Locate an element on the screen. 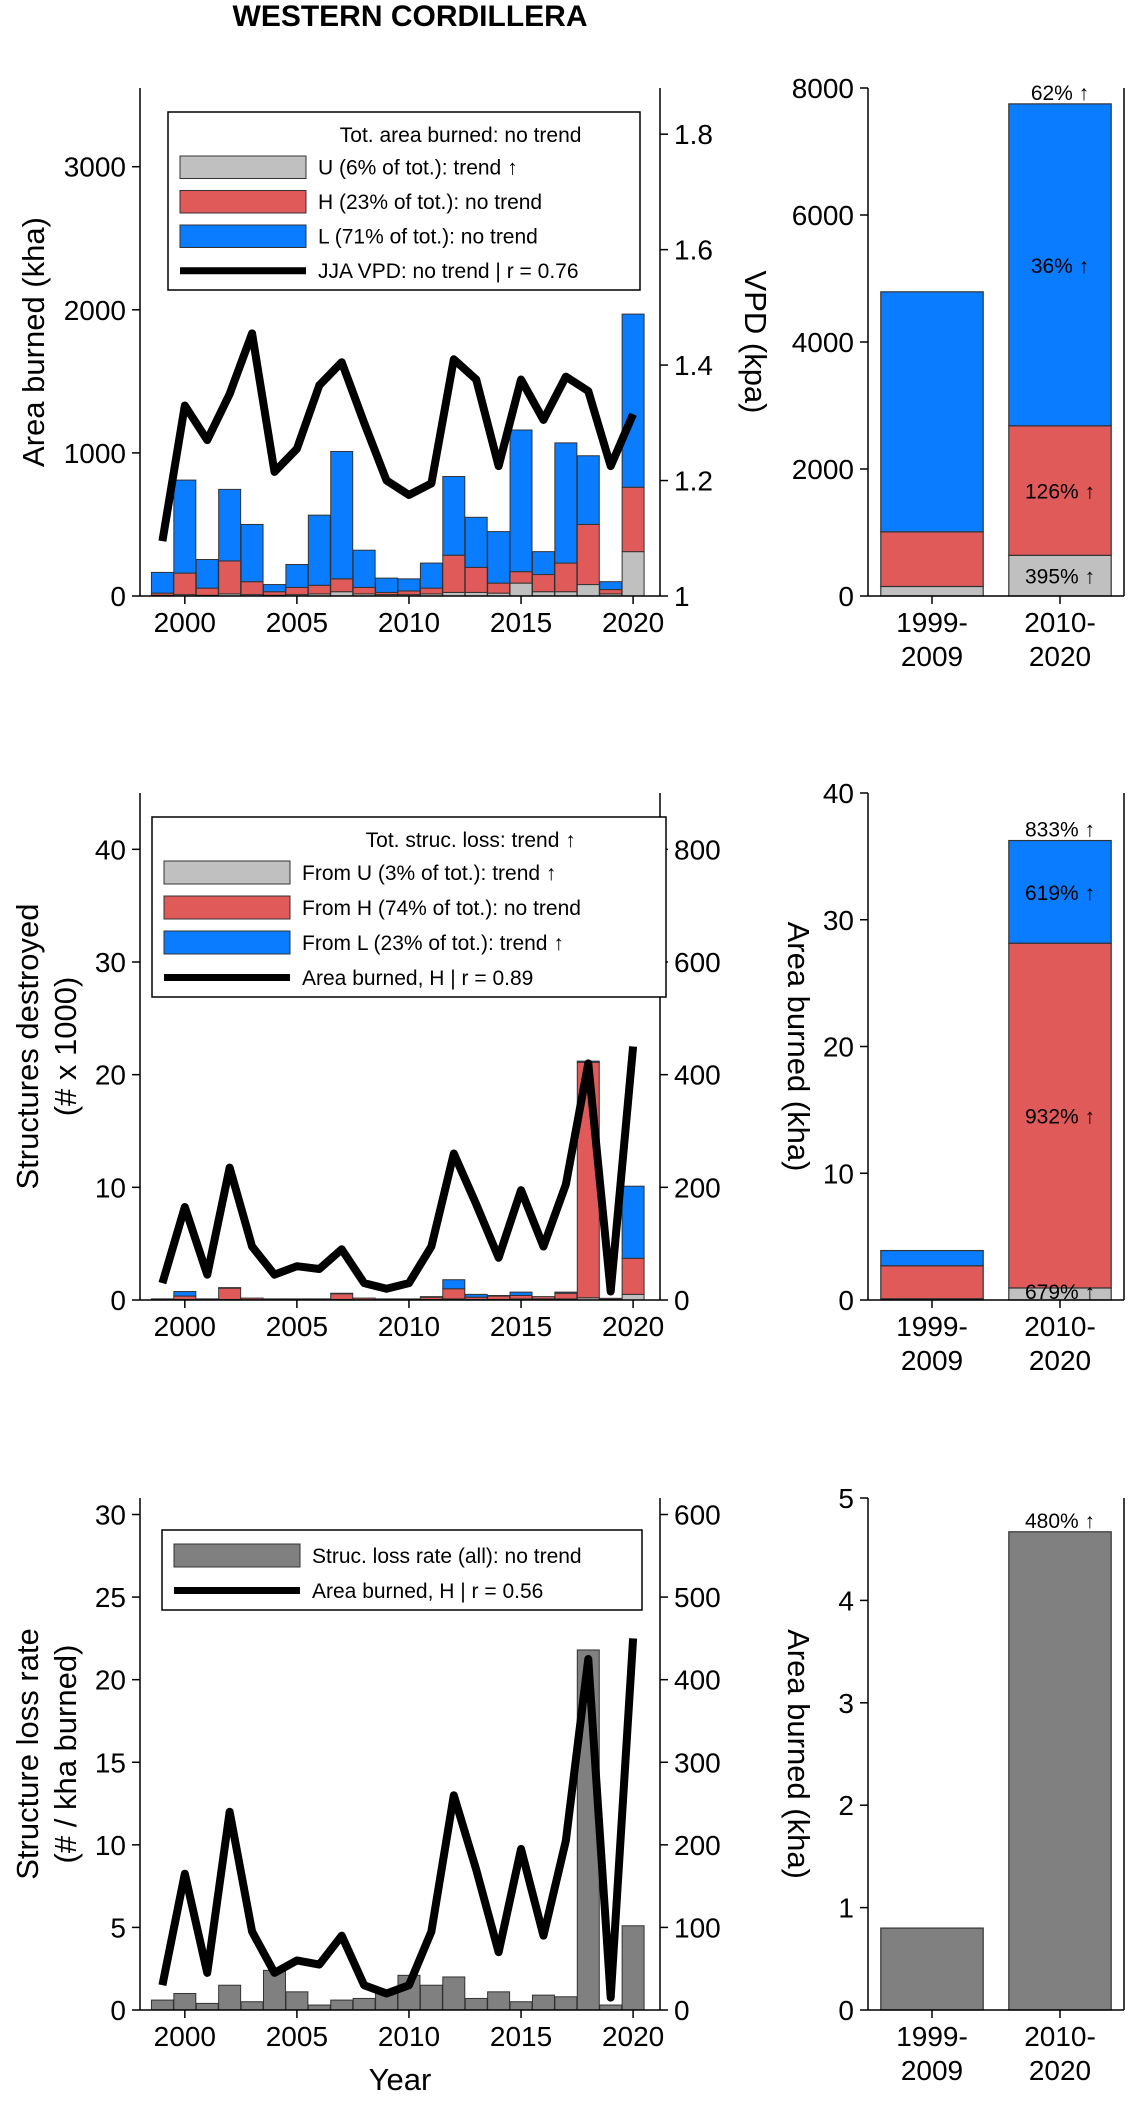 This screenshot has width=1136, height=2104. bar-H-2007 is located at coordinates (342, 1296).